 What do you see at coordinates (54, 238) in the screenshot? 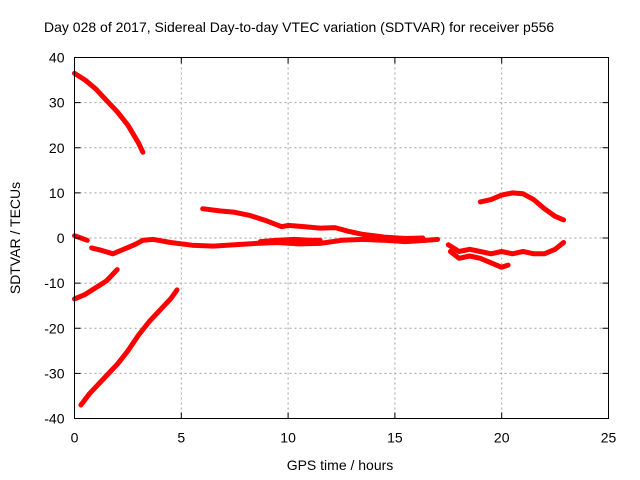
I see `y-tick-labels: -40 -30 -20 -10 0 10 20 30 40` at bounding box center [54, 238].